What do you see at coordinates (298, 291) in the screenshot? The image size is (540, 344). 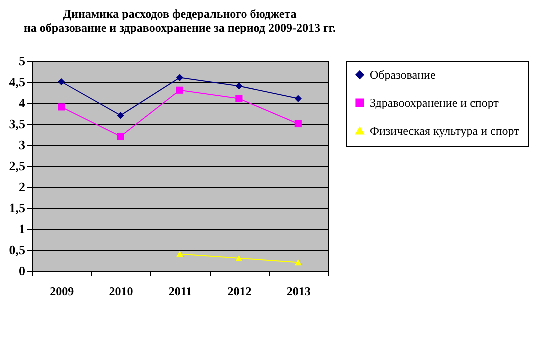 I see `x-tick-label: 2013` at bounding box center [298, 291].